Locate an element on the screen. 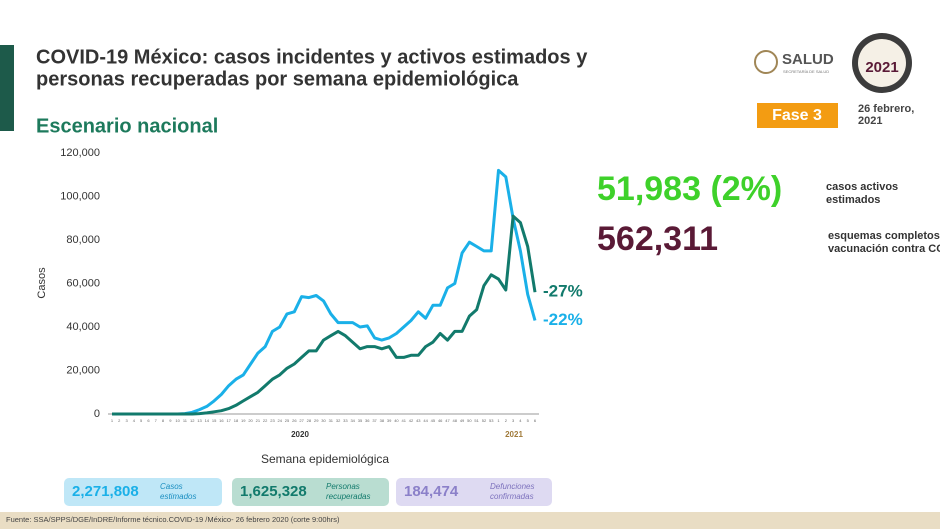 Image resolution: width=940 pixels, height=529 pixels. phase: Fase 3 is located at coordinates (797, 115).